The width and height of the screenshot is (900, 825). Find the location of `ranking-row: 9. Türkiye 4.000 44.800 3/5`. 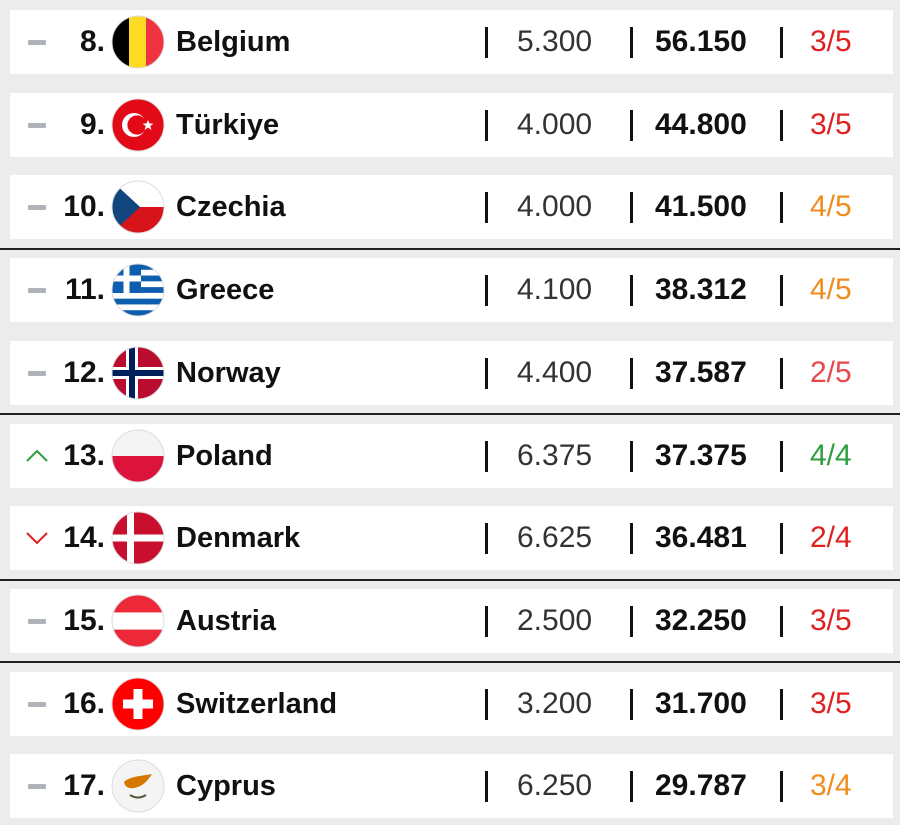

ranking-row: 9. Türkiye 4.000 44.800 3/5 is located at coordinates (451, 124).